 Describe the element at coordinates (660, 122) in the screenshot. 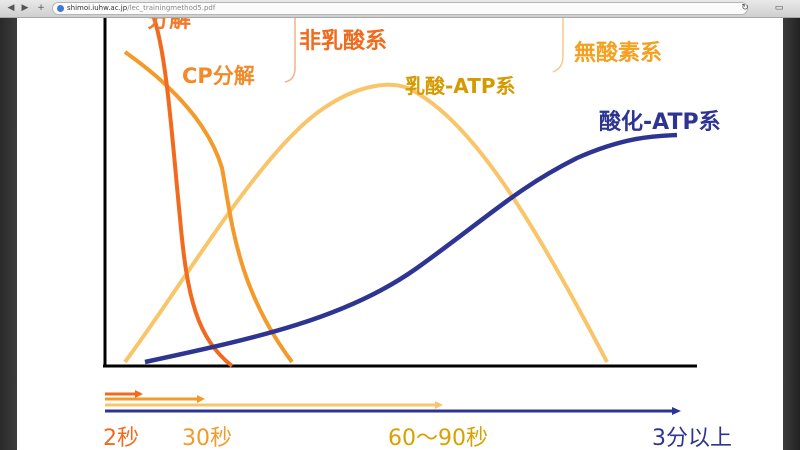

I see `label-aerobic-atp-system: 酸化-ATP系` at that location.